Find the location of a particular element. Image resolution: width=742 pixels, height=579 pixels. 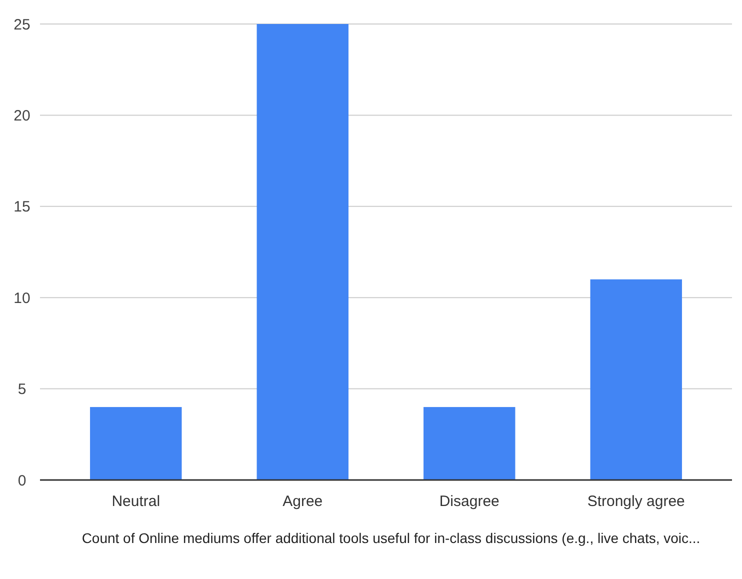

x-tick-label: Disagree is located at coordinates (469, 501).